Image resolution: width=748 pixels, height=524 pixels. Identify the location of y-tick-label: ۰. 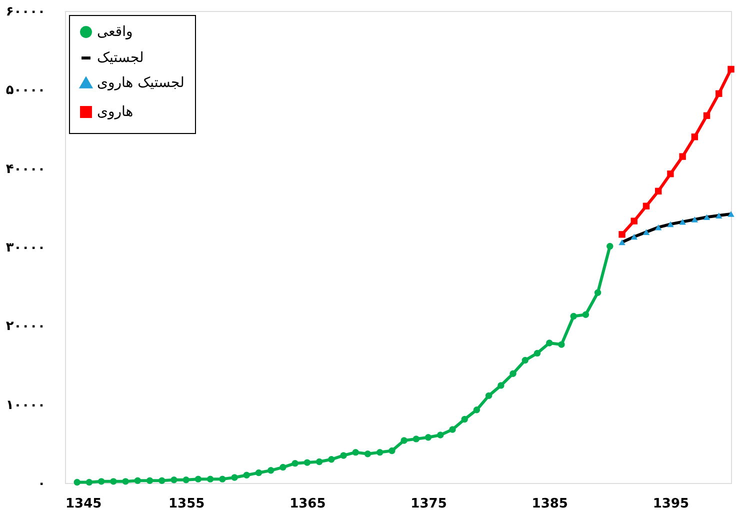
(42, 484).